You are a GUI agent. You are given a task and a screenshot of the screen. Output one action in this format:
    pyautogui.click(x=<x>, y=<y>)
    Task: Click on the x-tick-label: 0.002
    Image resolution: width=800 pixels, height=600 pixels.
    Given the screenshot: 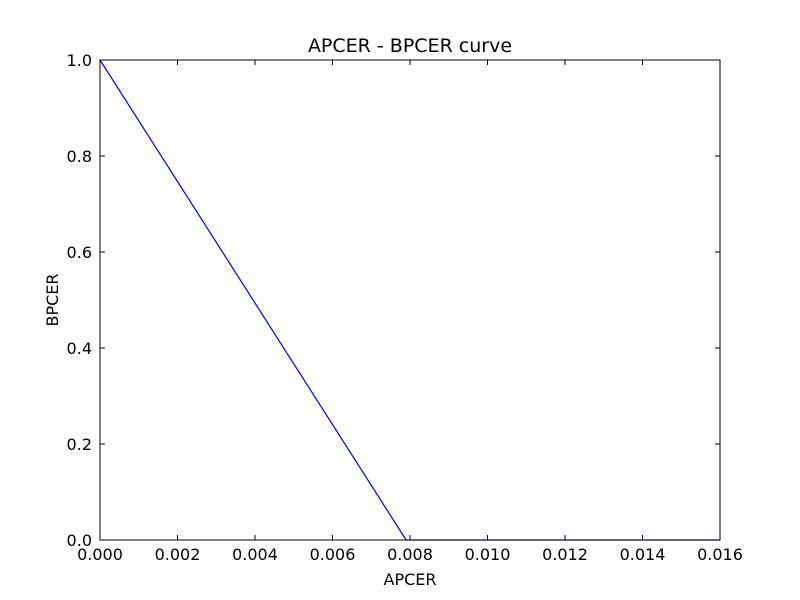 What is the action you would take?
    pyautogui.click(x=178, y=554)
    